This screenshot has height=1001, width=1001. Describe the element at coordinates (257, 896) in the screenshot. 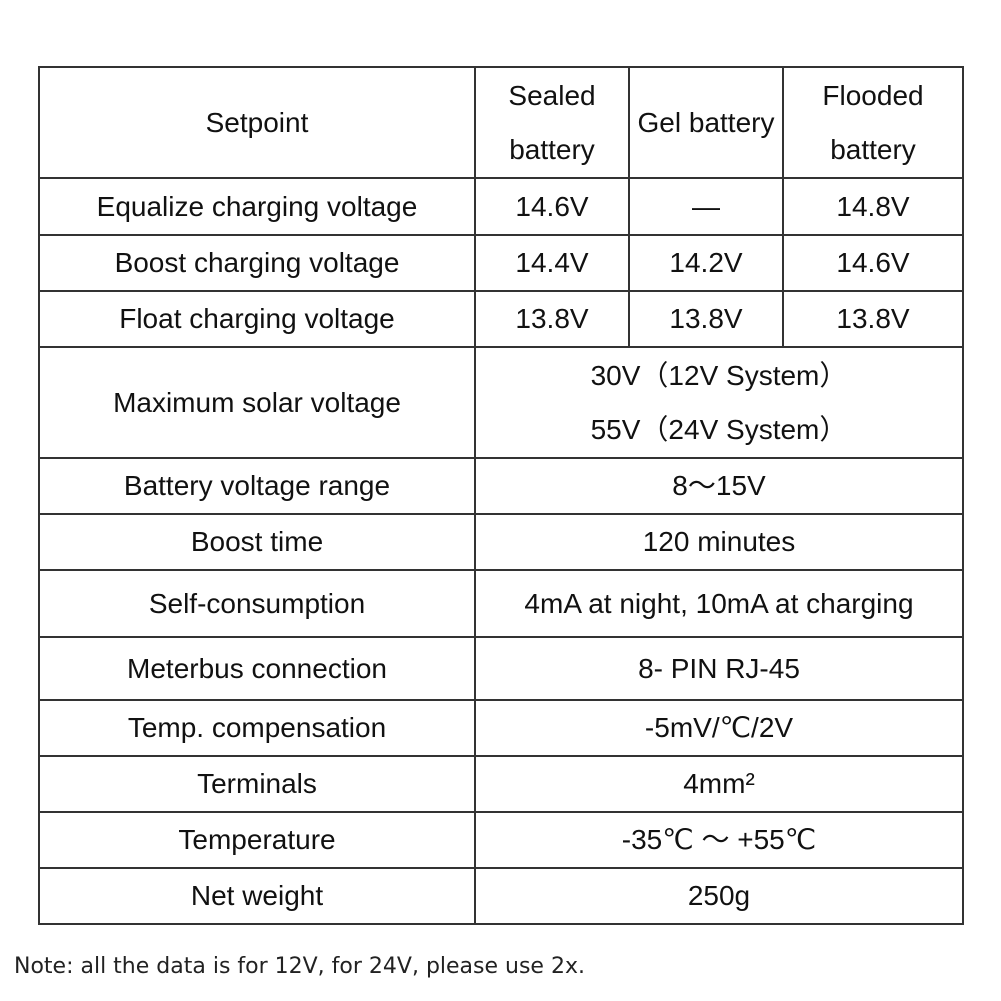

I see `row-label: Net weight` at that location.